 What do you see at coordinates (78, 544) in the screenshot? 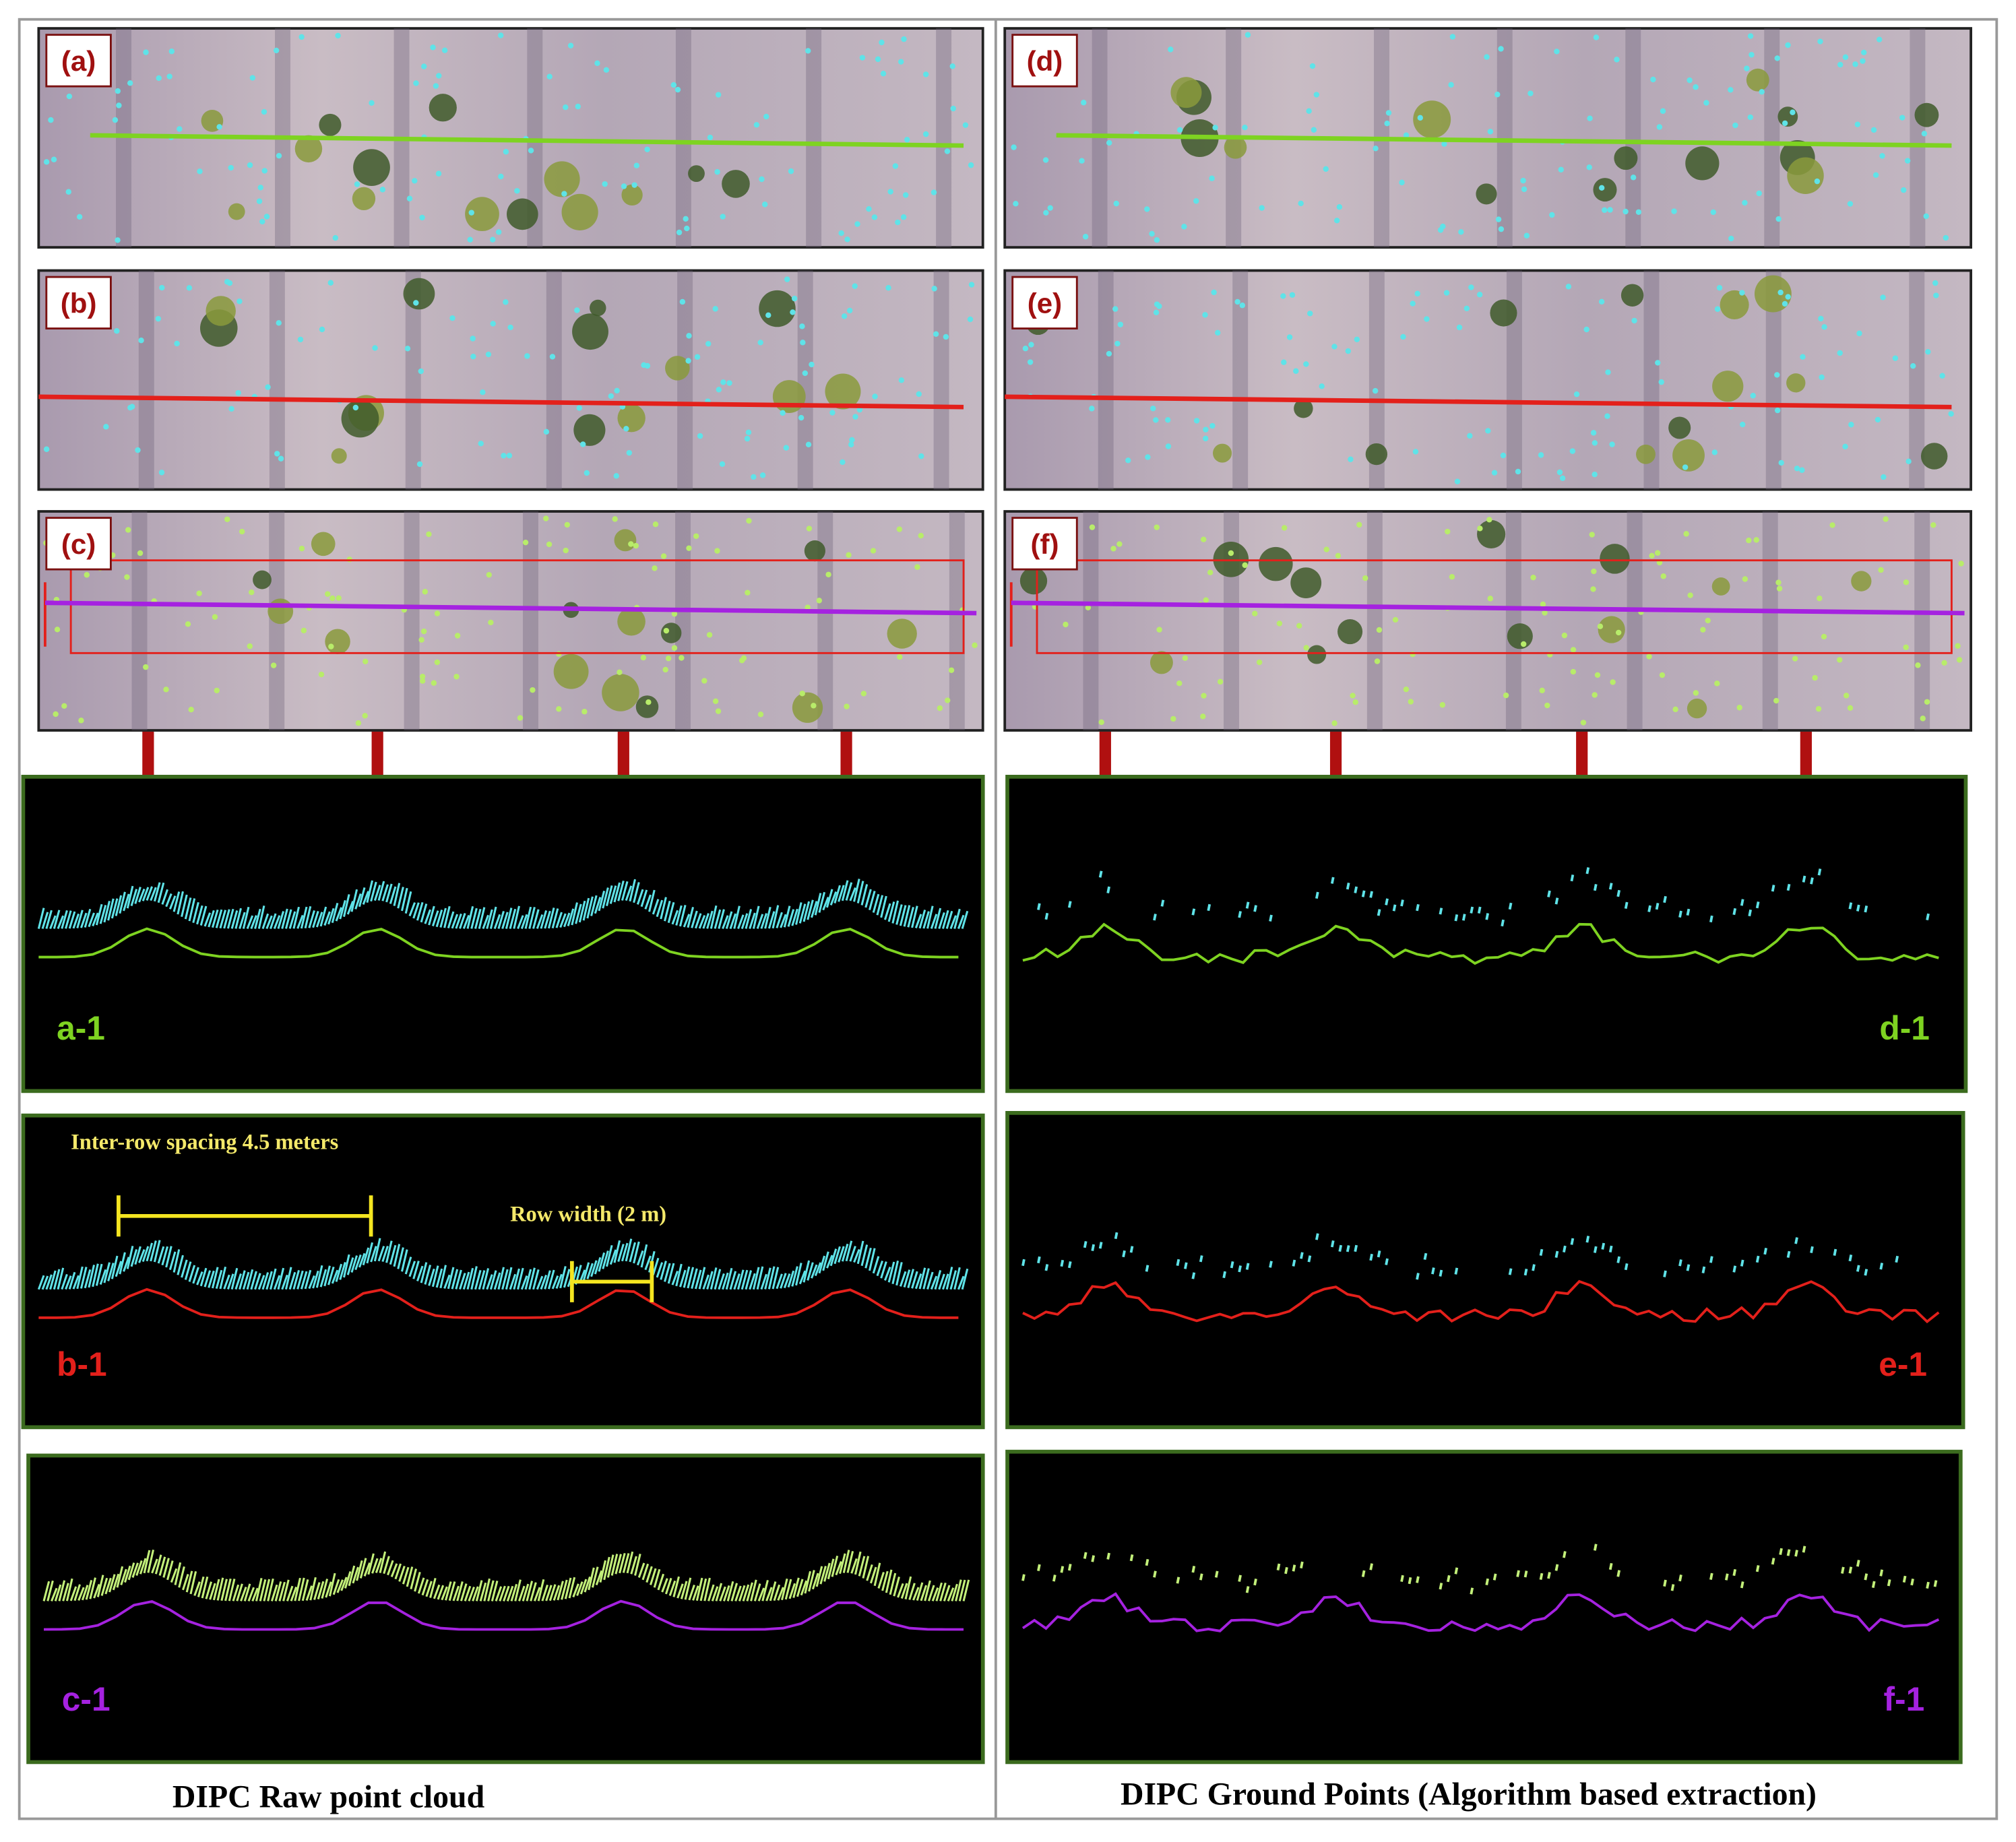
I see `image-label: (c)` at bounding box center [78, 544].